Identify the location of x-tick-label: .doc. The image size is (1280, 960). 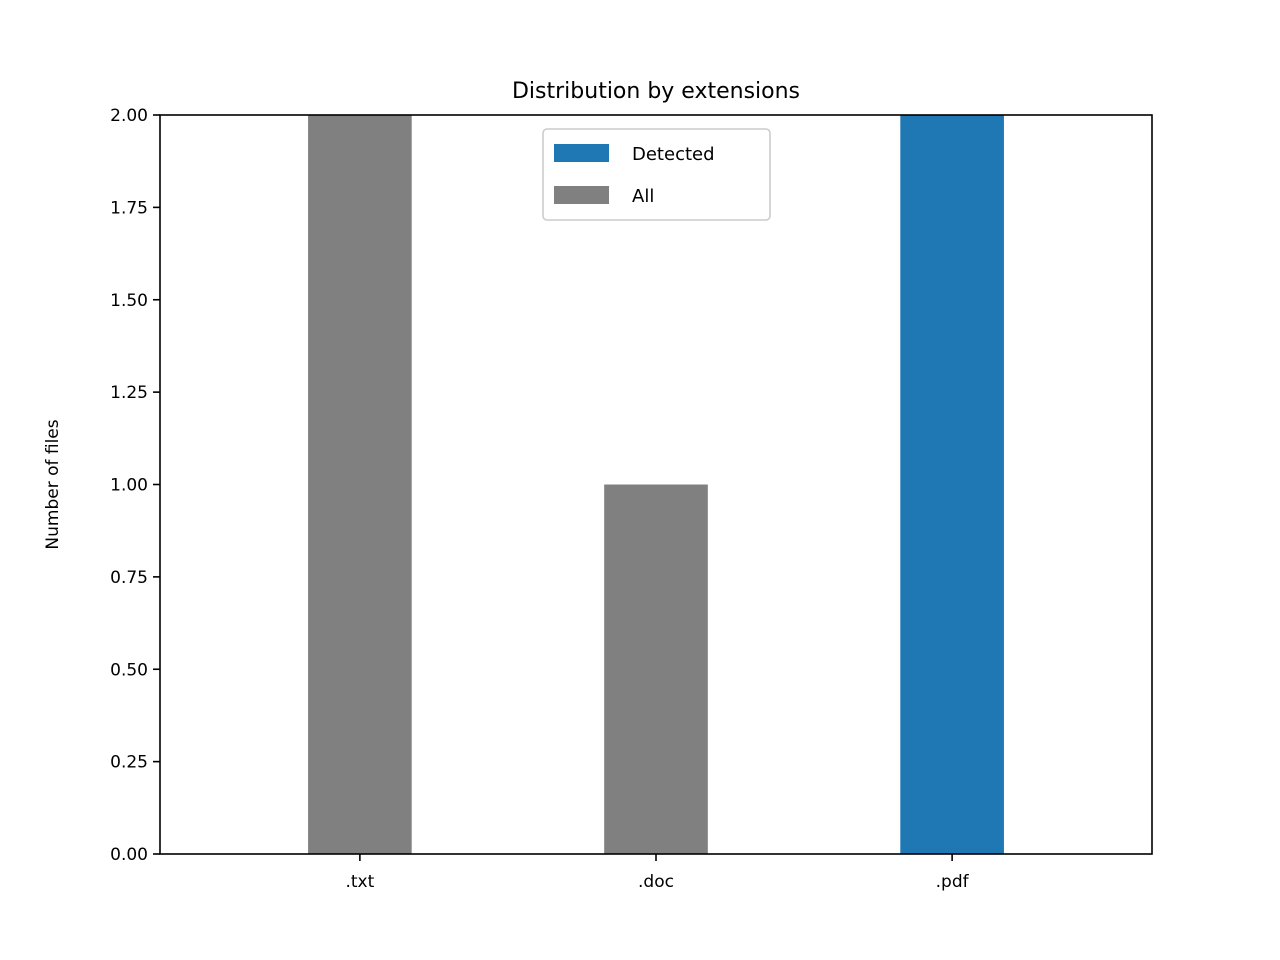
(656, 882).